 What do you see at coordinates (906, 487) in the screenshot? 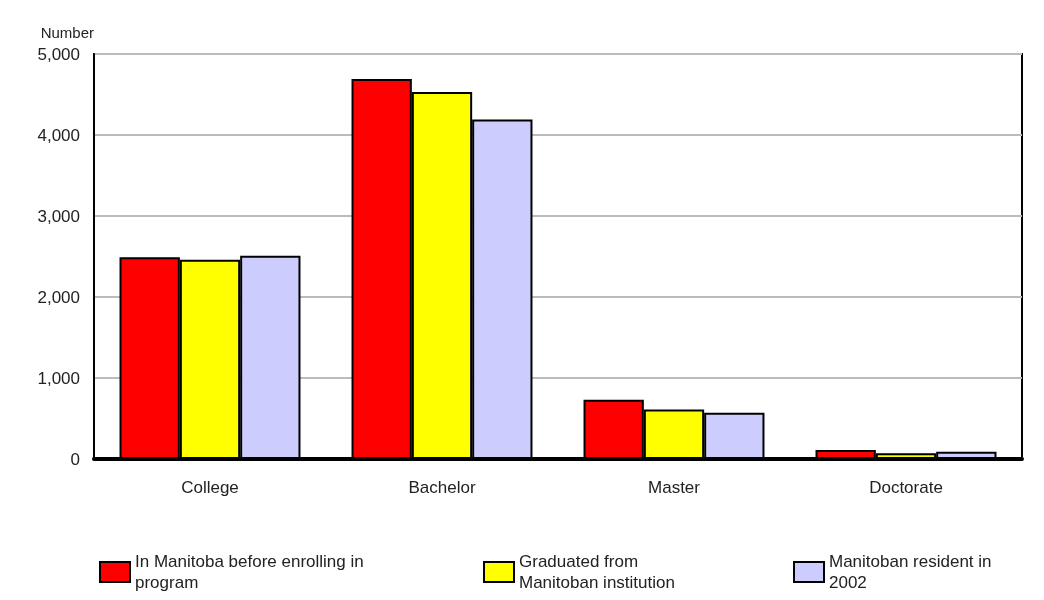
I see `x-tick-label: Doctorate` at bounding box center [906, 487].